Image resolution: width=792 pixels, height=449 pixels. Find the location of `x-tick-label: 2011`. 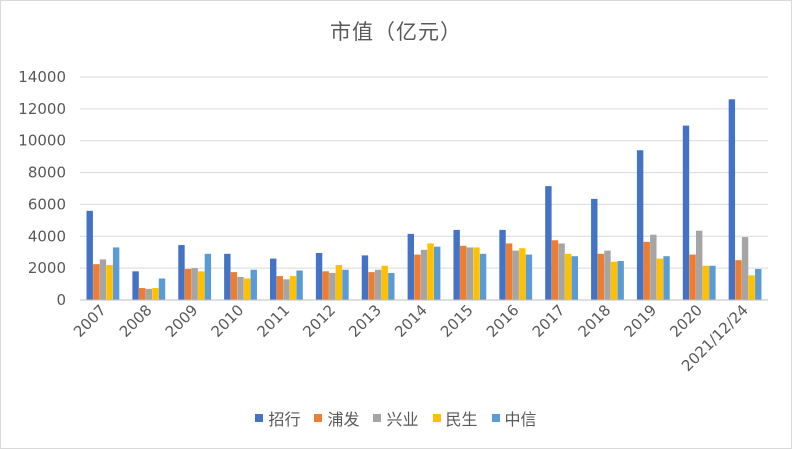

x-tick-label: 2011 is located at coordinates (273, 321).